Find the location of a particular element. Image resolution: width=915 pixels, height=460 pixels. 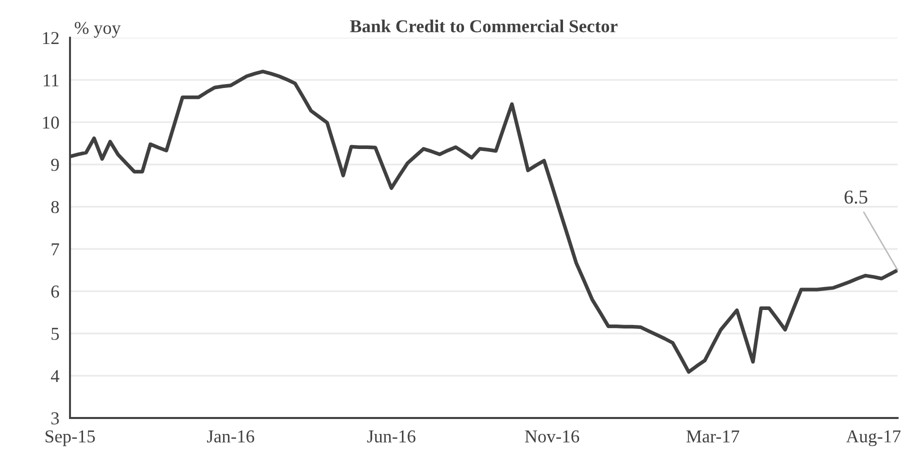

y-tick-label: 8 is located at coordinates (55, 207).